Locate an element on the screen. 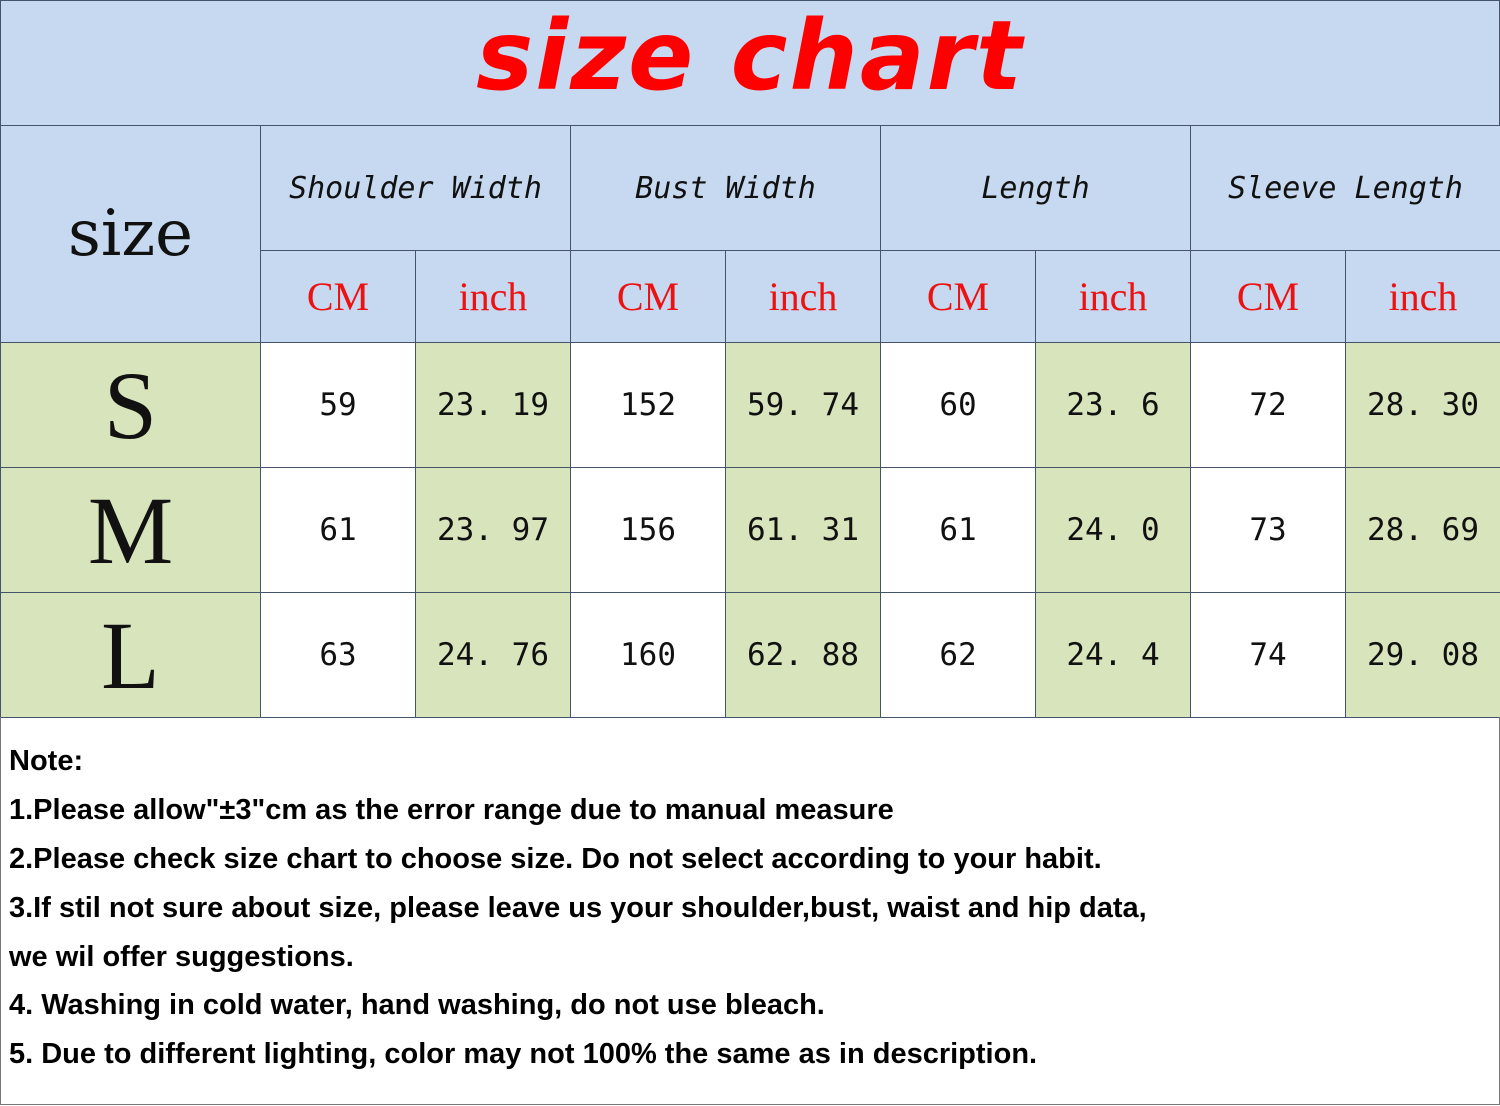 The width and height of the screenshot is (1500, 1106). cm-value: 74 is located at coordinates (1268, 655).